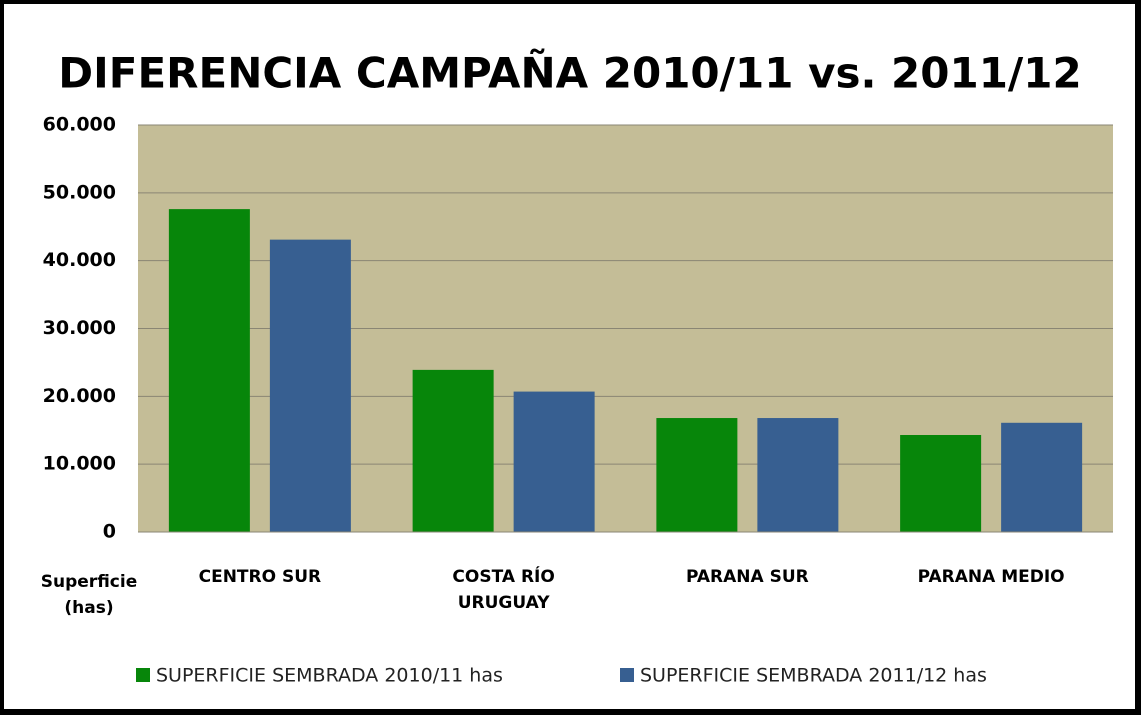 Image resolution: width=1141 pixels, height=715 pixels. Describe the element at coordinates (329, 676) in the screenshot. I see `legend-label: SUPERFICIE SEMBRADA 2010/11 has` at that location.